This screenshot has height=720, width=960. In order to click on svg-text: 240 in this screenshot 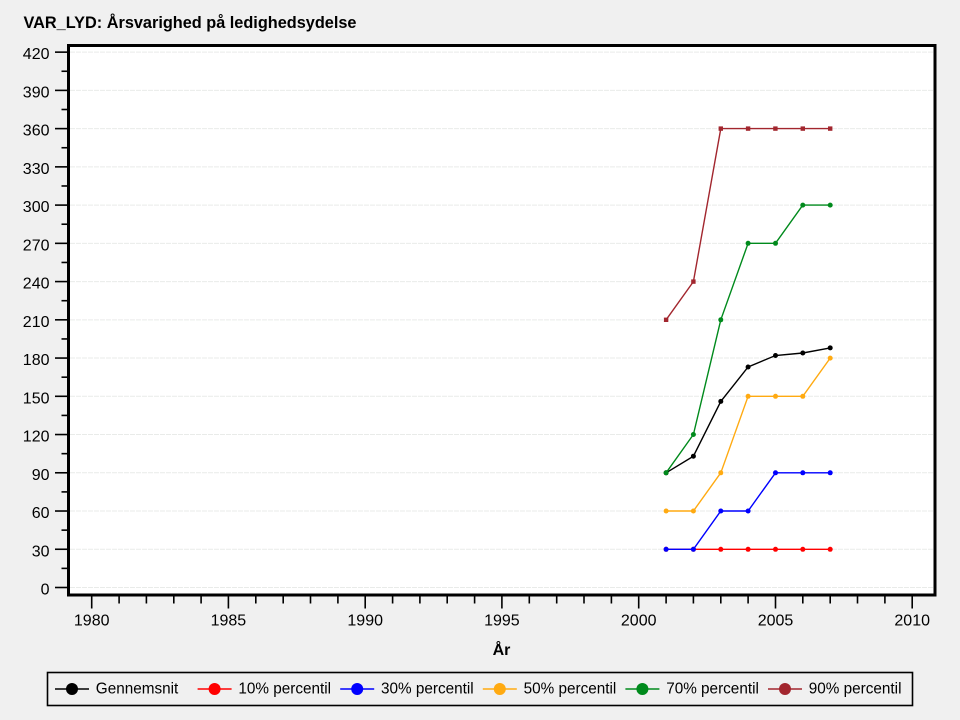, I will do `click(36, 284)`.